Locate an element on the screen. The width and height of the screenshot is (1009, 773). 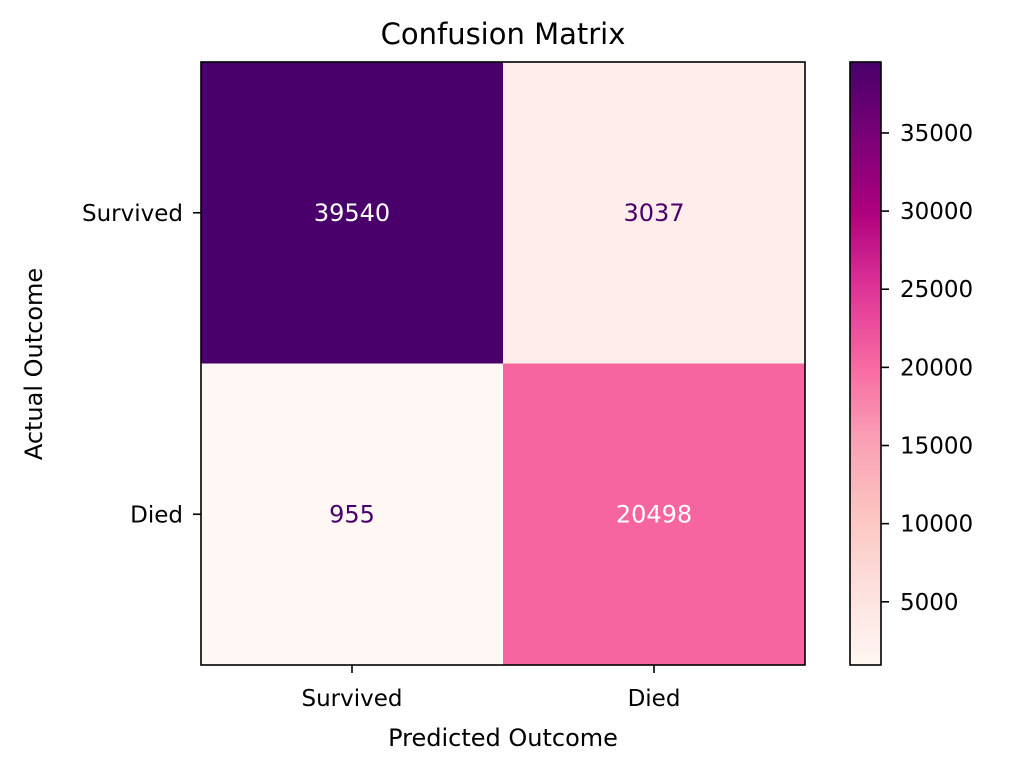
colorbar-tick-label: 15000 is located at coordinates (936, 447).